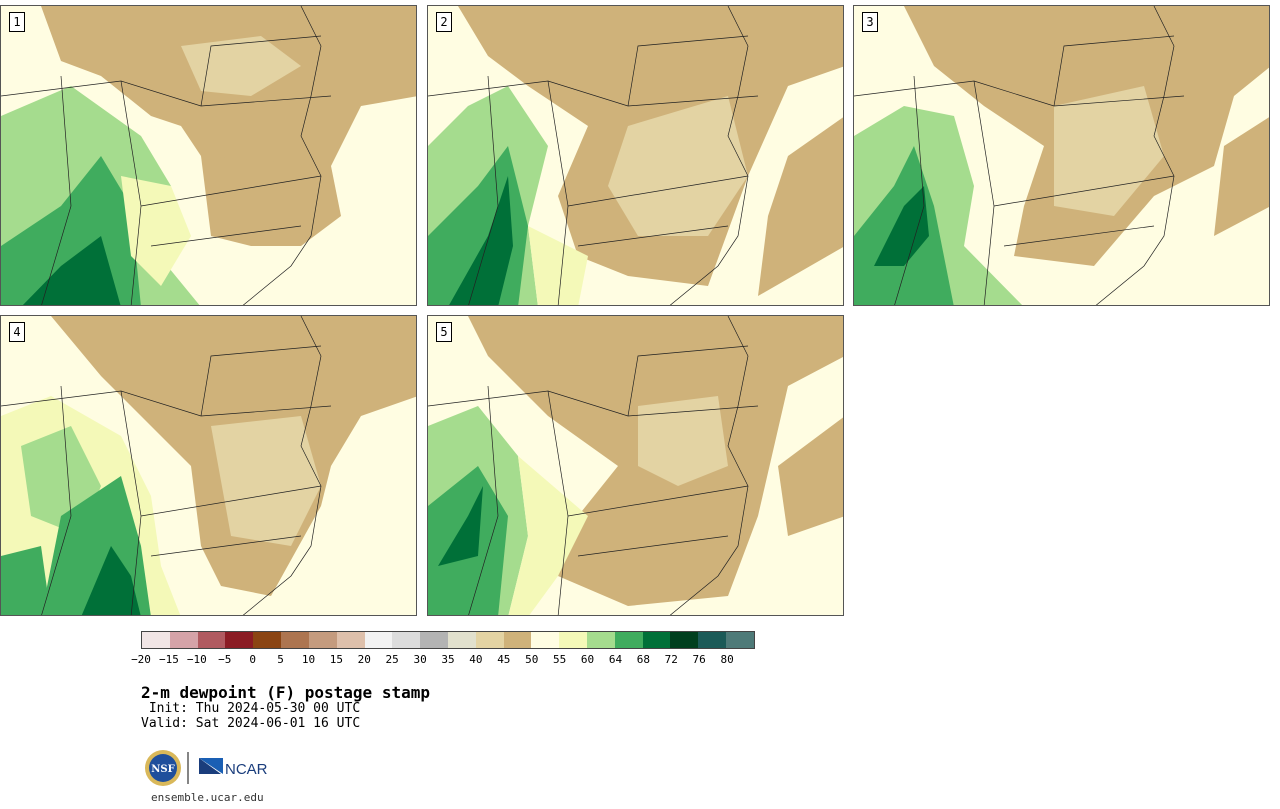 Image resolution: width=1280 pixels, height=809 pixels. I want to click on colorbar-tick-label: 76, so click(699, 659).